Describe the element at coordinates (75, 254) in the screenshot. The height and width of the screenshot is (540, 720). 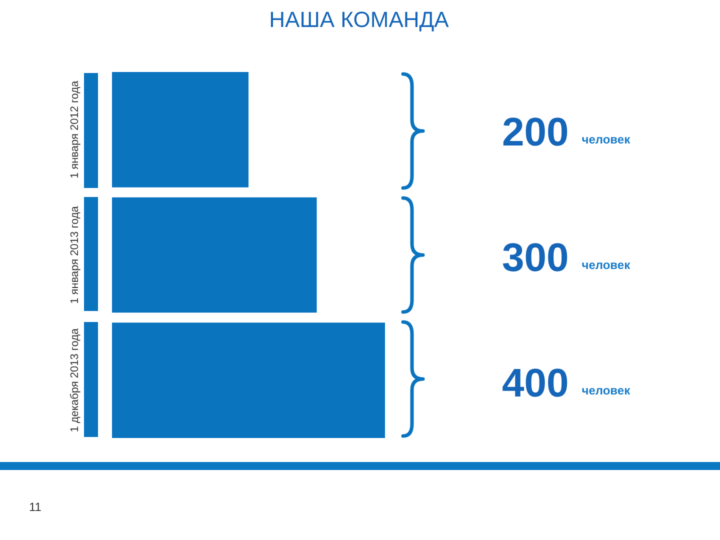
I see `y-tick-label: 1 января 2013 года` at that location.